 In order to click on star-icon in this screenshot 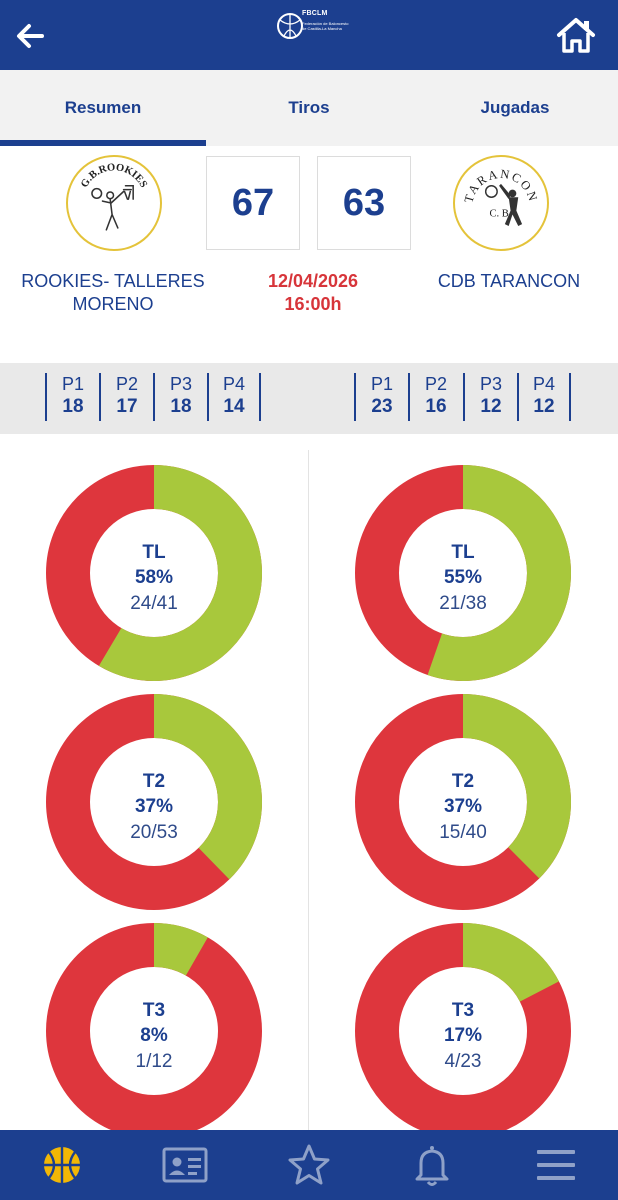, I will do `click(309, 1164)`.